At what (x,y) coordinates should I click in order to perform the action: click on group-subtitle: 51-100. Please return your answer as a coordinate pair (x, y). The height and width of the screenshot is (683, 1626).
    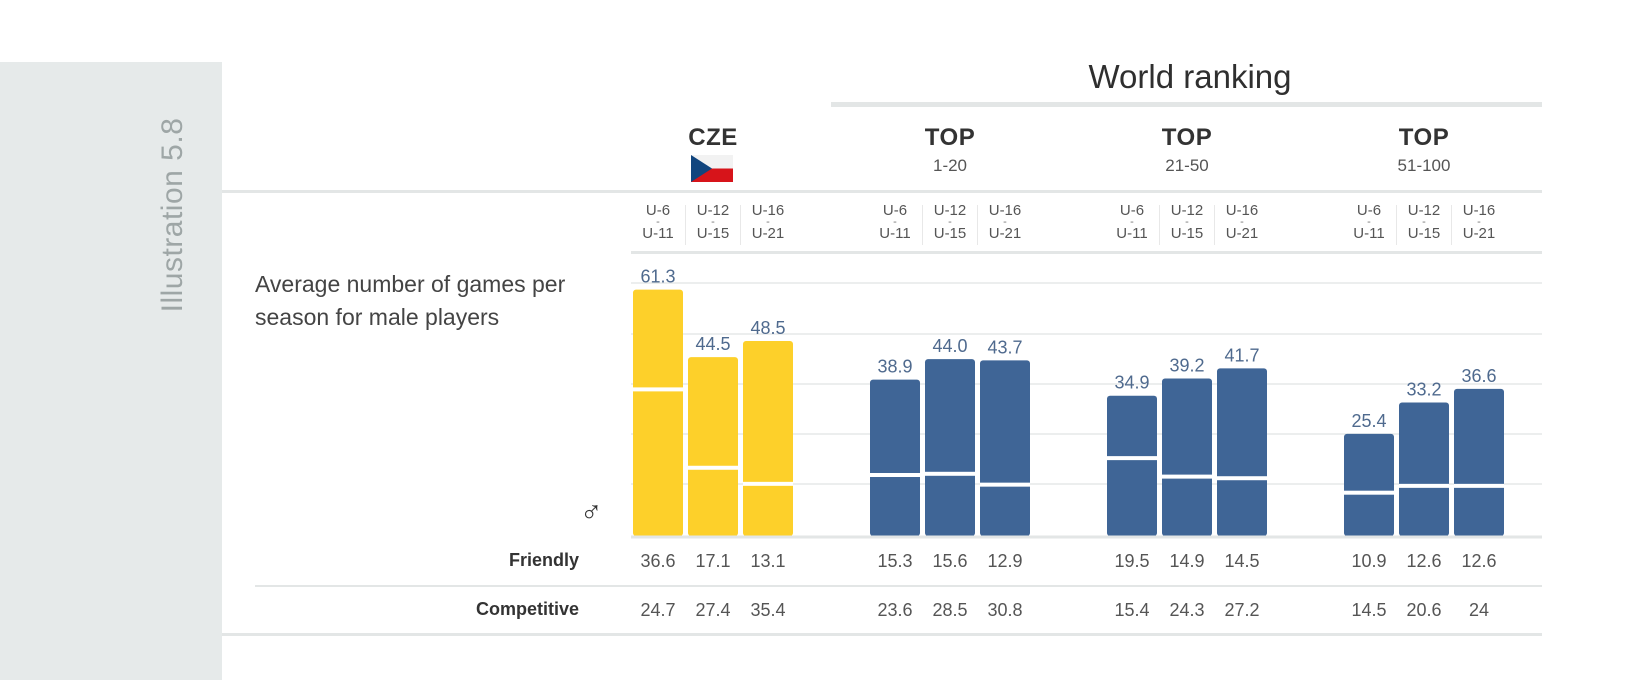
    Looking at the image, I should click on (1424, 165).